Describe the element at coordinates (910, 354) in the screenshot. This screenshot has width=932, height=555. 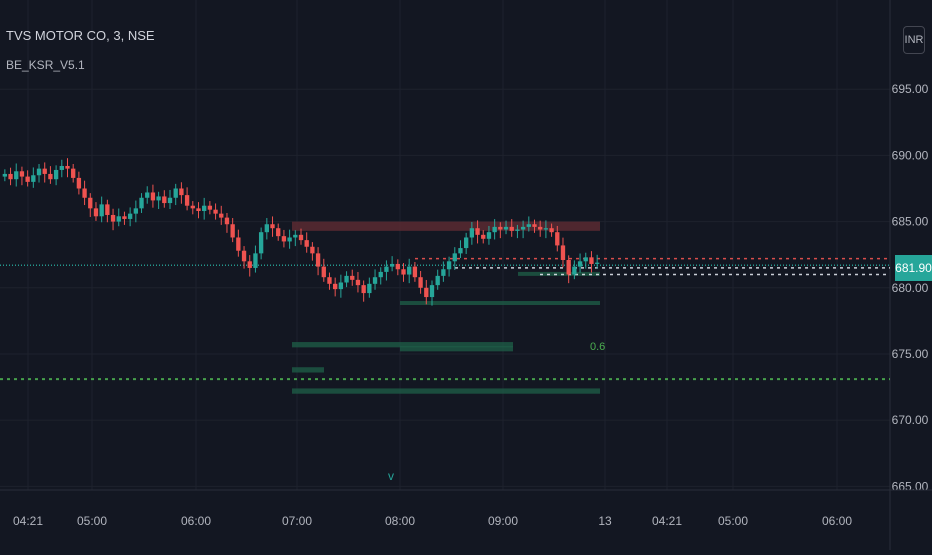
I see `y-tick-label: 675.00` at that location.